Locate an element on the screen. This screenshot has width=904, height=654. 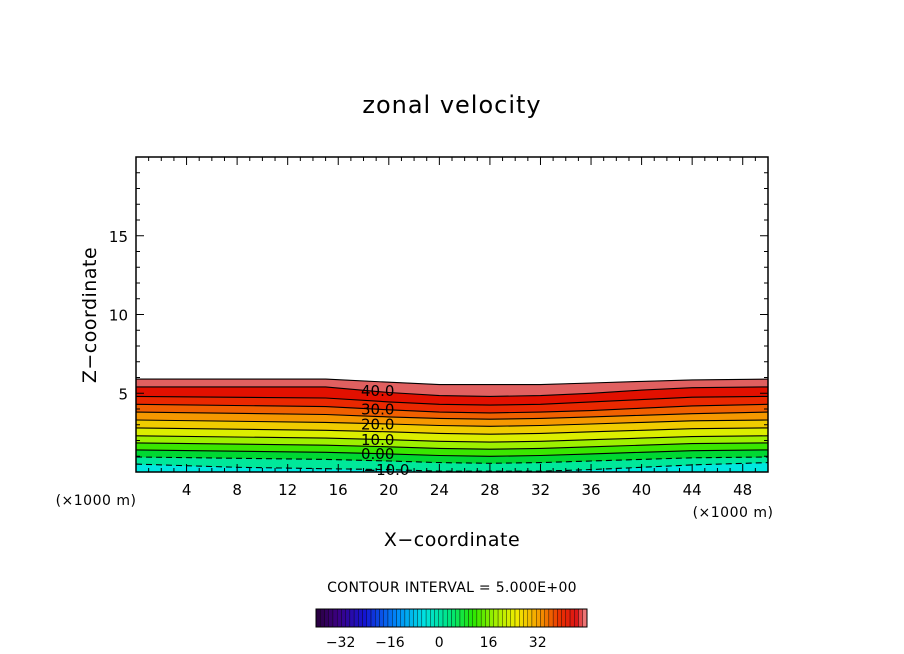
x-tick-label: 20 is located at coordinates (388, 490).